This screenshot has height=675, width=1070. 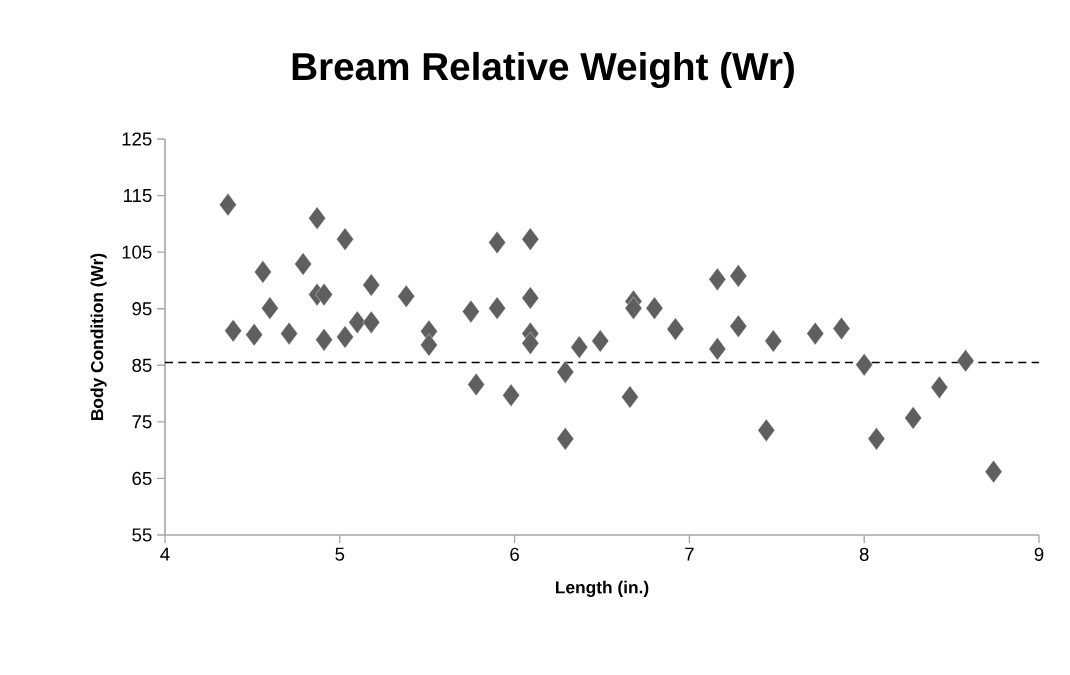 What do you see at coordinates (142, 309) in the screenshot?
I see `y-tick-label: 95` at bounding box center [142, 309].